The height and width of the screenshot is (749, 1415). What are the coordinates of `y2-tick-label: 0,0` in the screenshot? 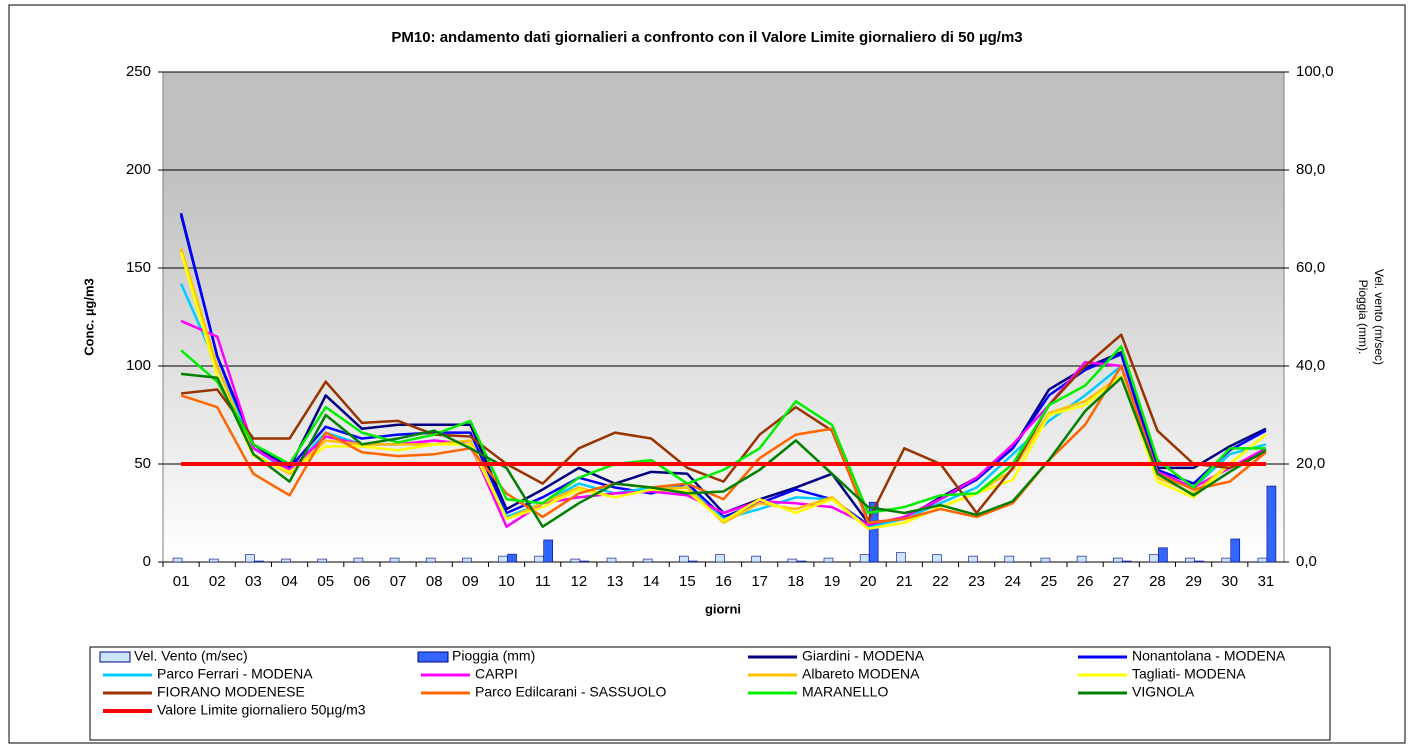 It's located at (1306, 561).